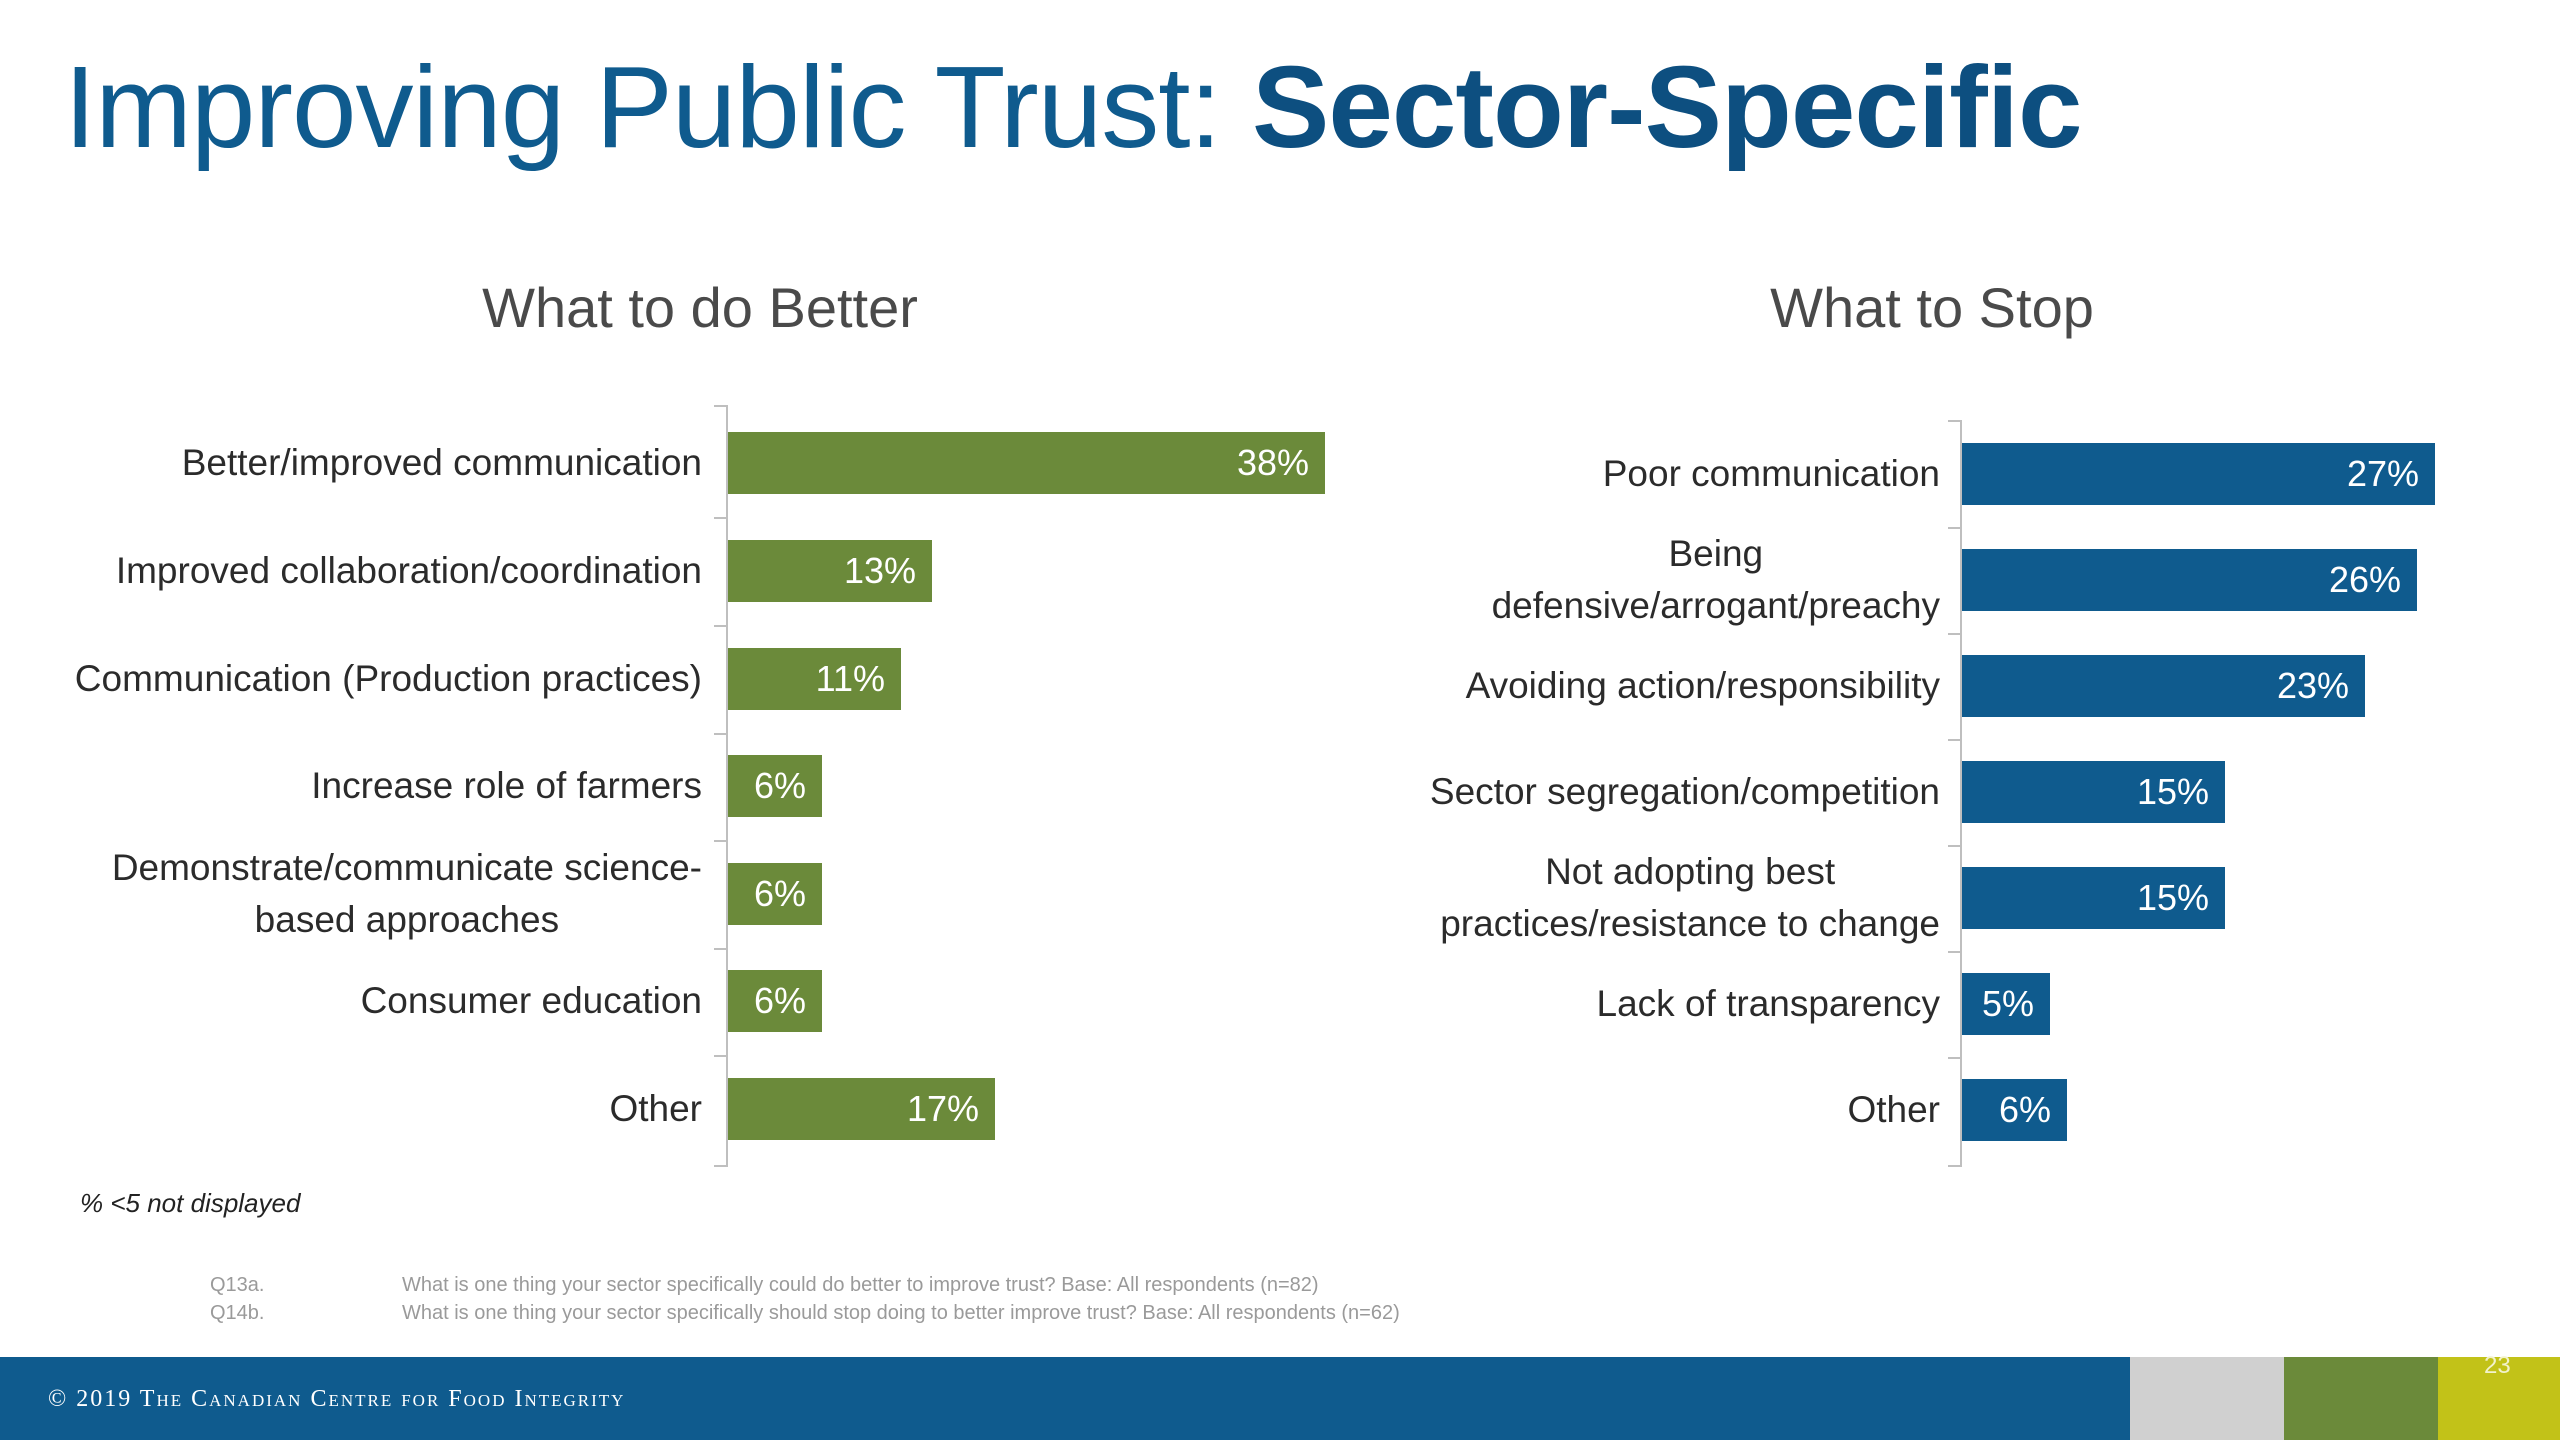 Image resolution: width=2560 pixels, height=1440 pixels. What do you see at coordinates (700, 307) in the screenshot?
I see `chart-title-better: What to do Better` at bounding box center [700, 307].